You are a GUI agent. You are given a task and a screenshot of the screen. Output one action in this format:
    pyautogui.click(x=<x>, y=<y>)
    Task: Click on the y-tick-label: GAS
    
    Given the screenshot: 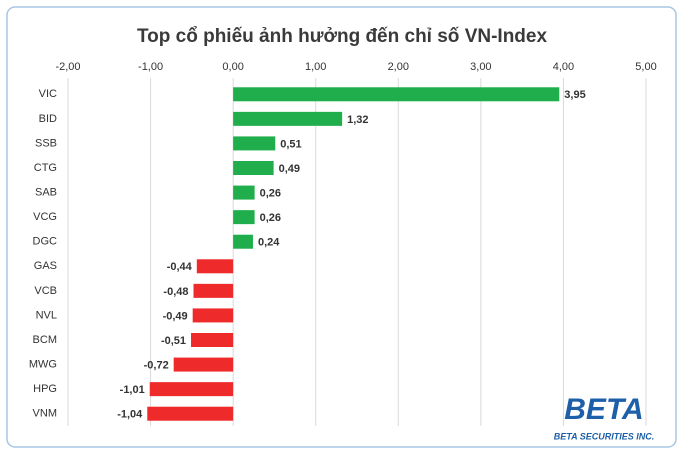 What is the action you would take?
    pyautogui.click(x=45, y=266)
    